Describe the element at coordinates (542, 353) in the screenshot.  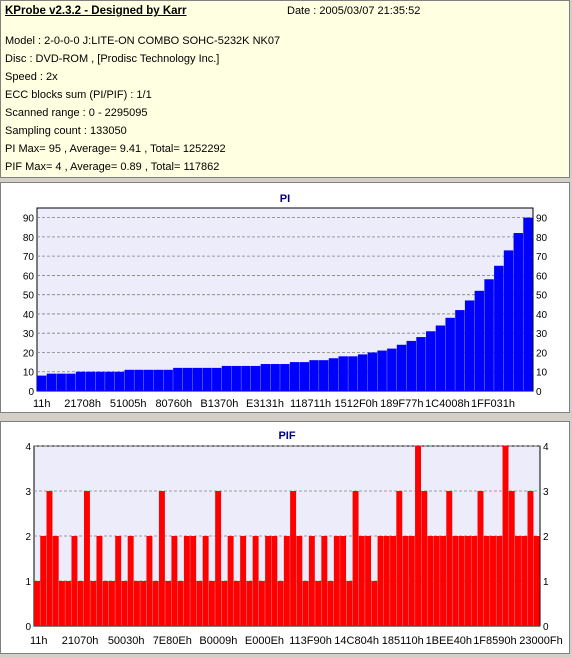
I see `y-tick-label-right: 20` at that location.